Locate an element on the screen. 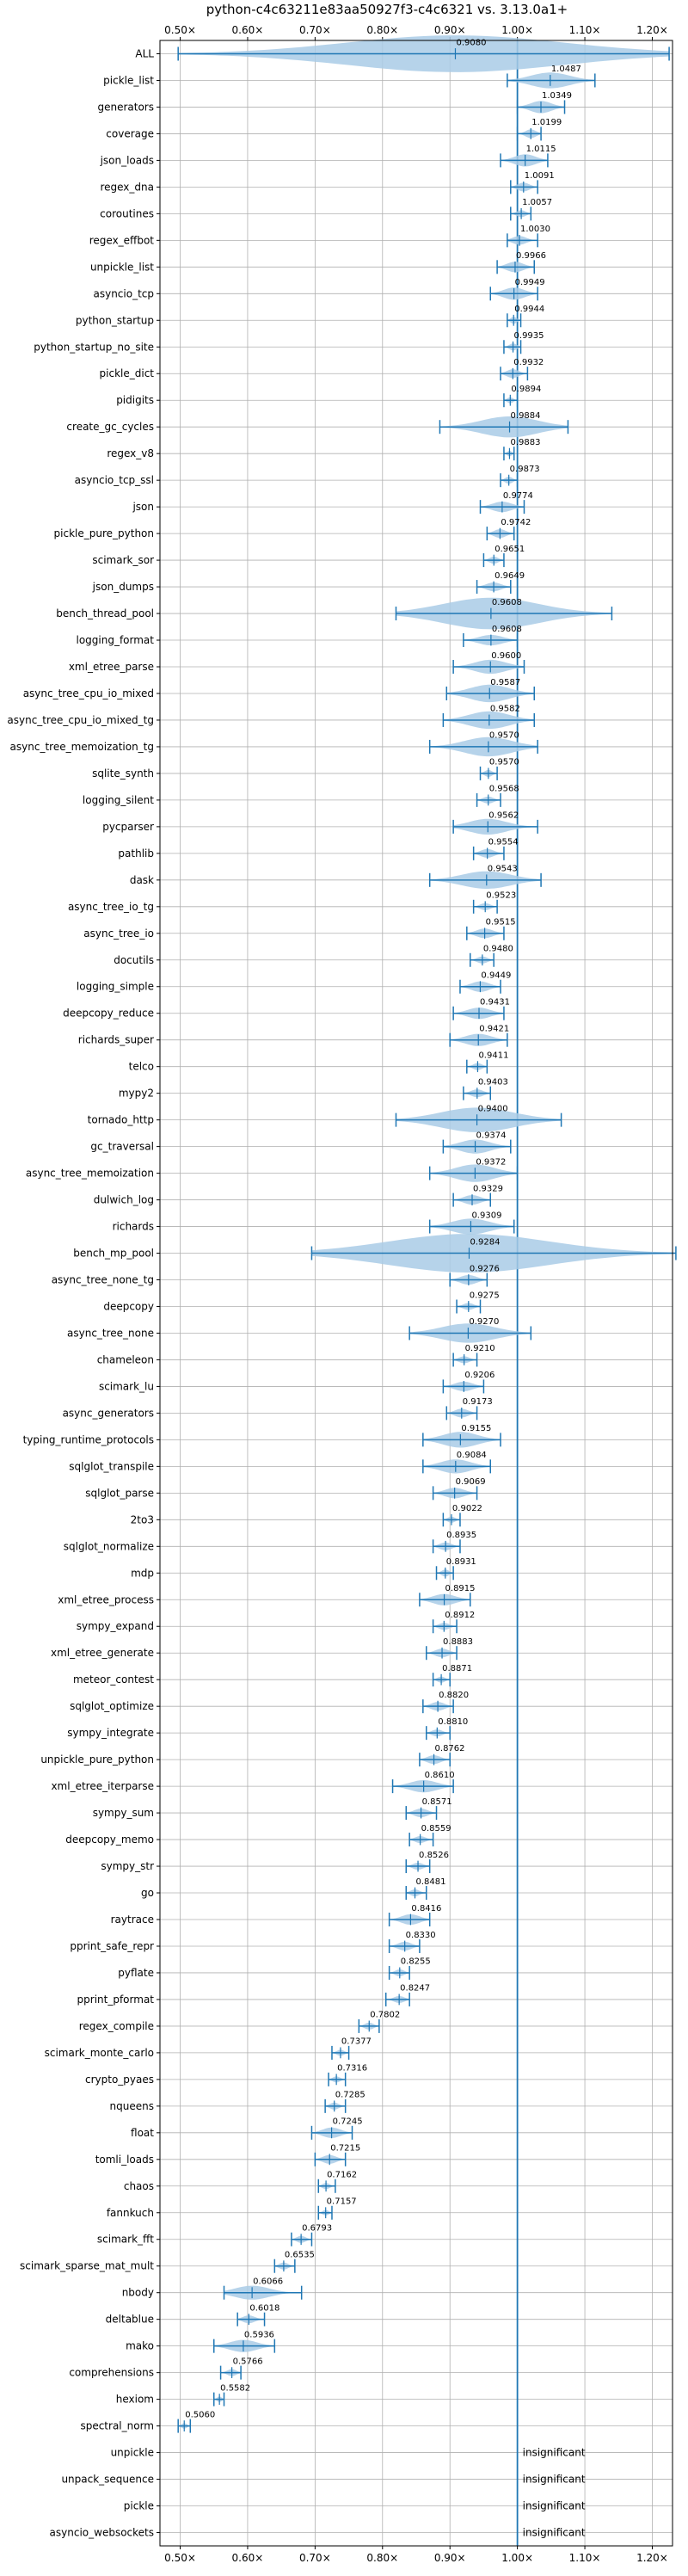 The width and height of the screenshot is (688, 2576). y-tick-label: meteor_contest is located at coordinates (113, 1679).